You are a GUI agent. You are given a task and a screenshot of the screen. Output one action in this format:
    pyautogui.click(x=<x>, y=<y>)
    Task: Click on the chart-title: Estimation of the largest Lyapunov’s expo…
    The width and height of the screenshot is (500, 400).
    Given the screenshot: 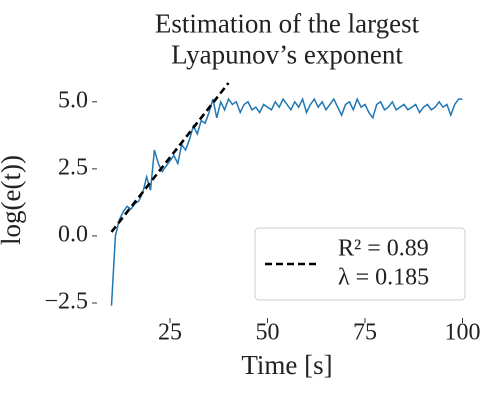 What is the action you would take?
    pyautogui.click(x=287, y=39)
    